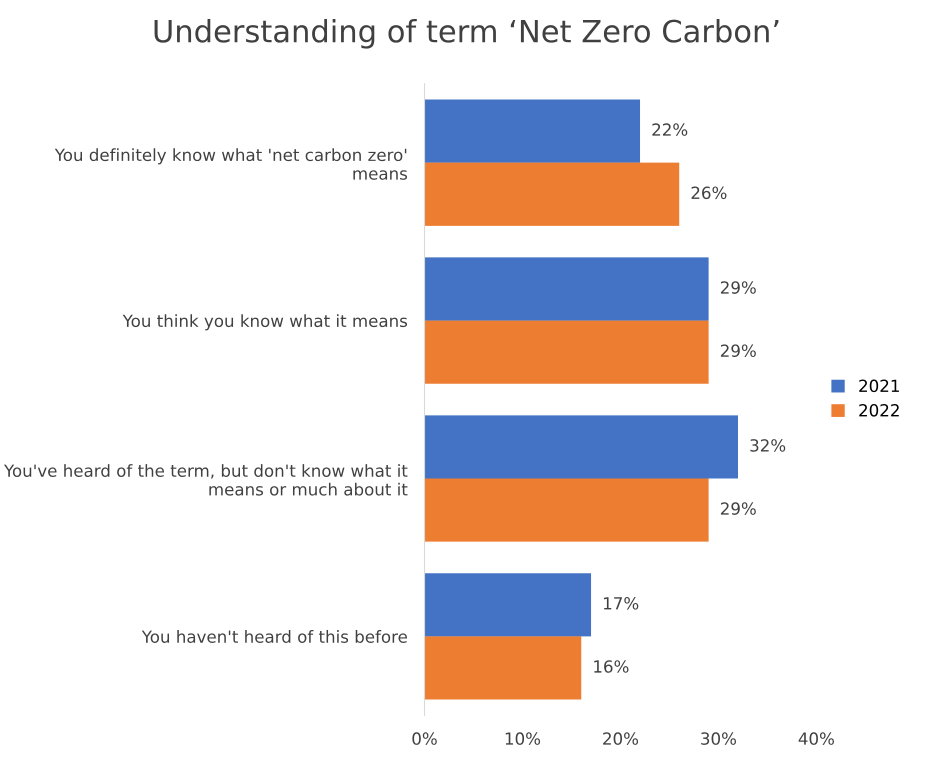 The width and height of the screenshot is (933, 761). What do you see at coordinates (879, 386) in the screenshot?
I see `legend-label: 2021` at bounding box center [879, 386].